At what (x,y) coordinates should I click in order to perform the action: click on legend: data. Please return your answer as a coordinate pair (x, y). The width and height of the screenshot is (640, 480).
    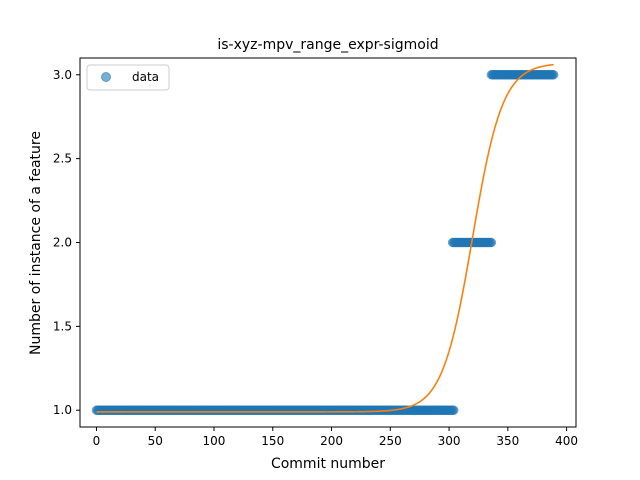
    Looking at the image, I should click on (128, 77).